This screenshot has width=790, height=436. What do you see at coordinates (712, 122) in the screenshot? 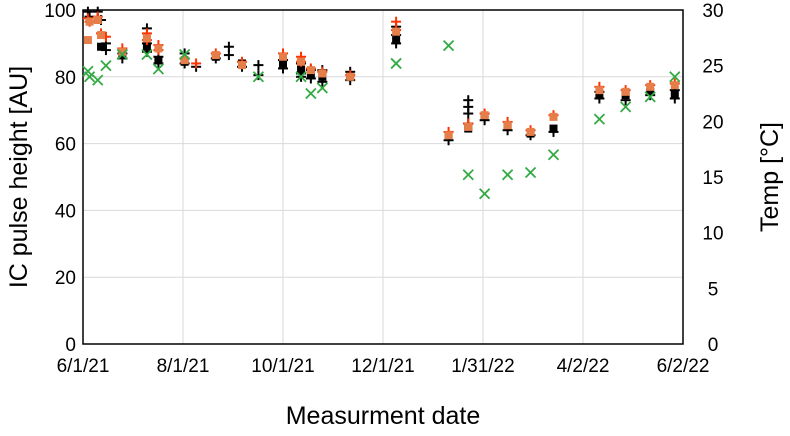
I see `y-right-tick-label: 20` at bounding box center [712, 122].